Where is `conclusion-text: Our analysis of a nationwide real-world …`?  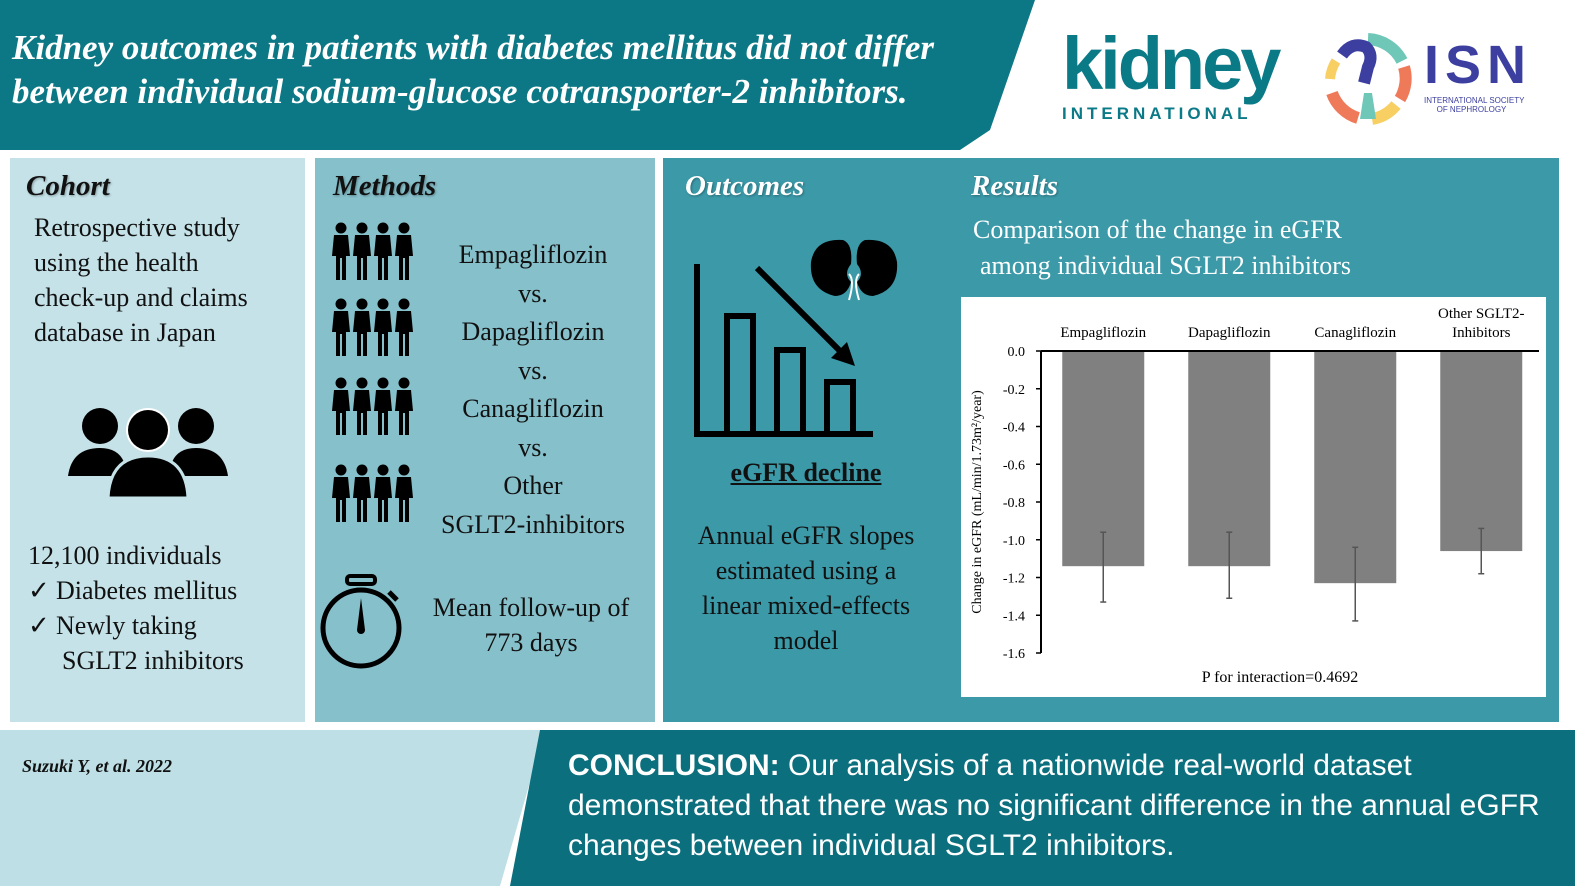 conclusion-text: Our analysis of a nationwide real-world … is located at coordinates (1054, 805).